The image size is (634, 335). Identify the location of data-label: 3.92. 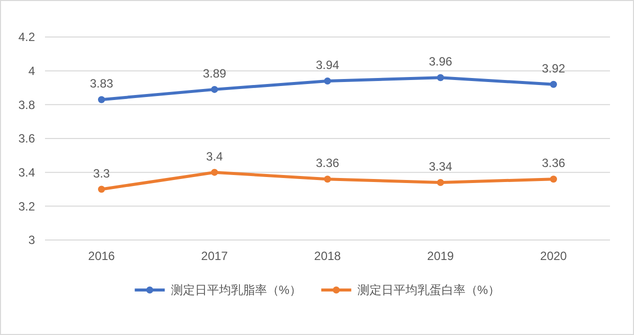
(554, 68).